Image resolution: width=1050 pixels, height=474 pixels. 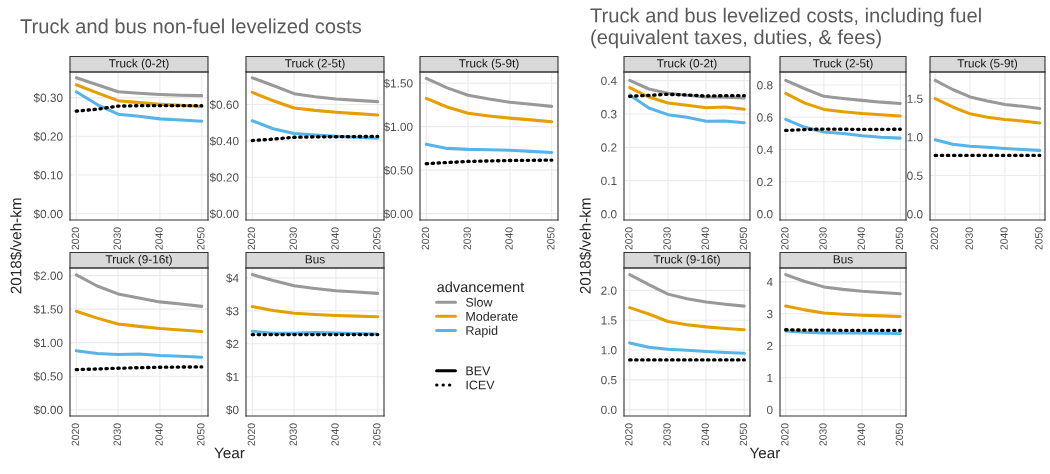 I want to click on y-tick-label: $0.30, so click(x=48, y=98).